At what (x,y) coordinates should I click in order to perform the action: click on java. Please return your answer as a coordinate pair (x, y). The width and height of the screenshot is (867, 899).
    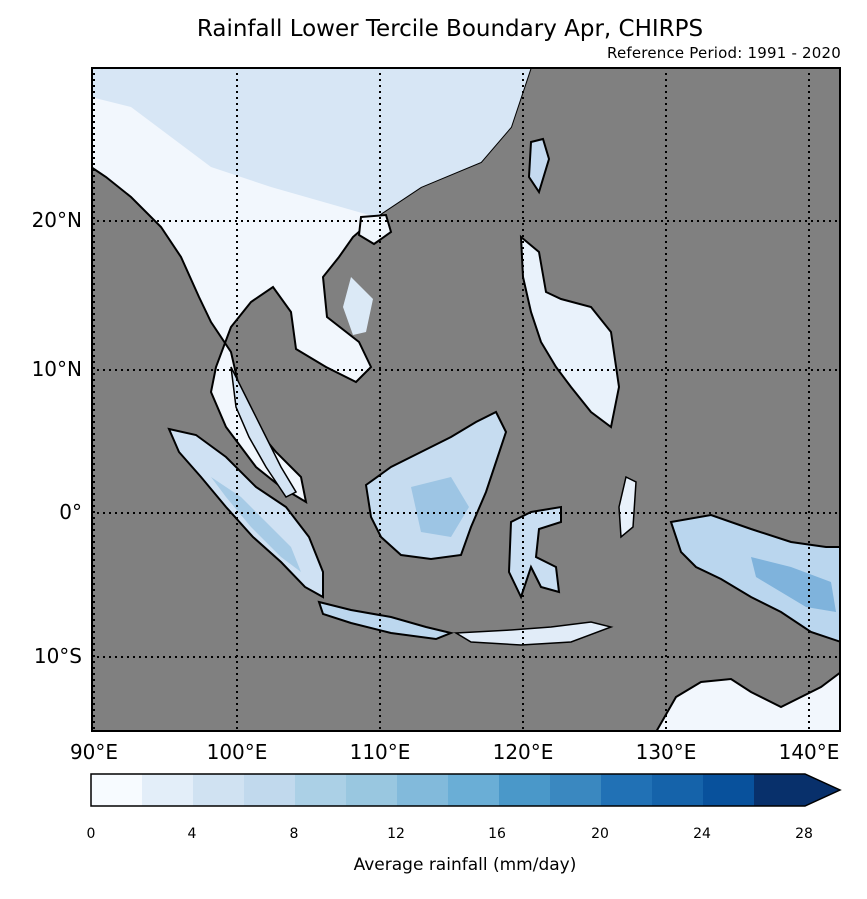
    Looking at the image, I should click on (386, 620).